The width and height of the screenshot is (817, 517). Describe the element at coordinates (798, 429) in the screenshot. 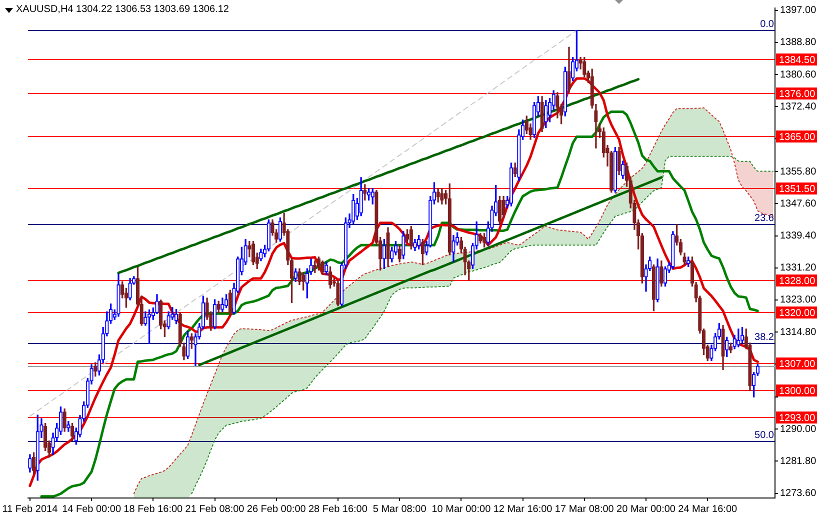

I see `y-tick-label: 1290.00` at that location.